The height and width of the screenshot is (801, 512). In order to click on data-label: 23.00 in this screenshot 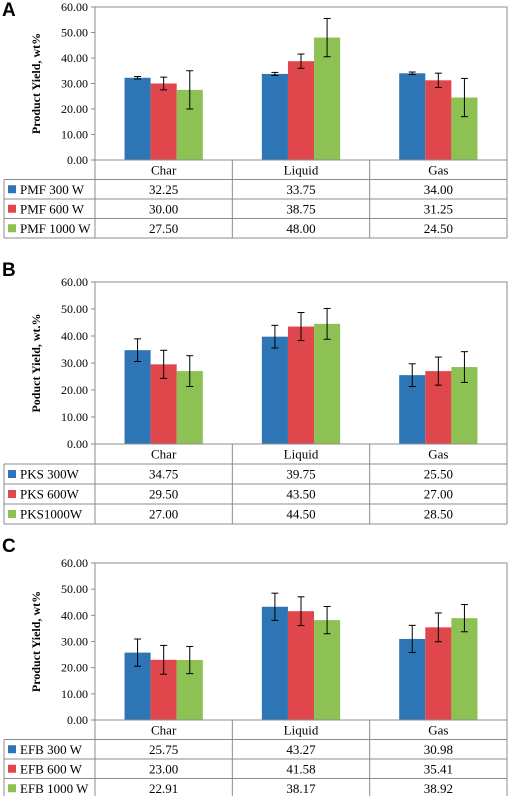, I will do `click(163, 768)`.